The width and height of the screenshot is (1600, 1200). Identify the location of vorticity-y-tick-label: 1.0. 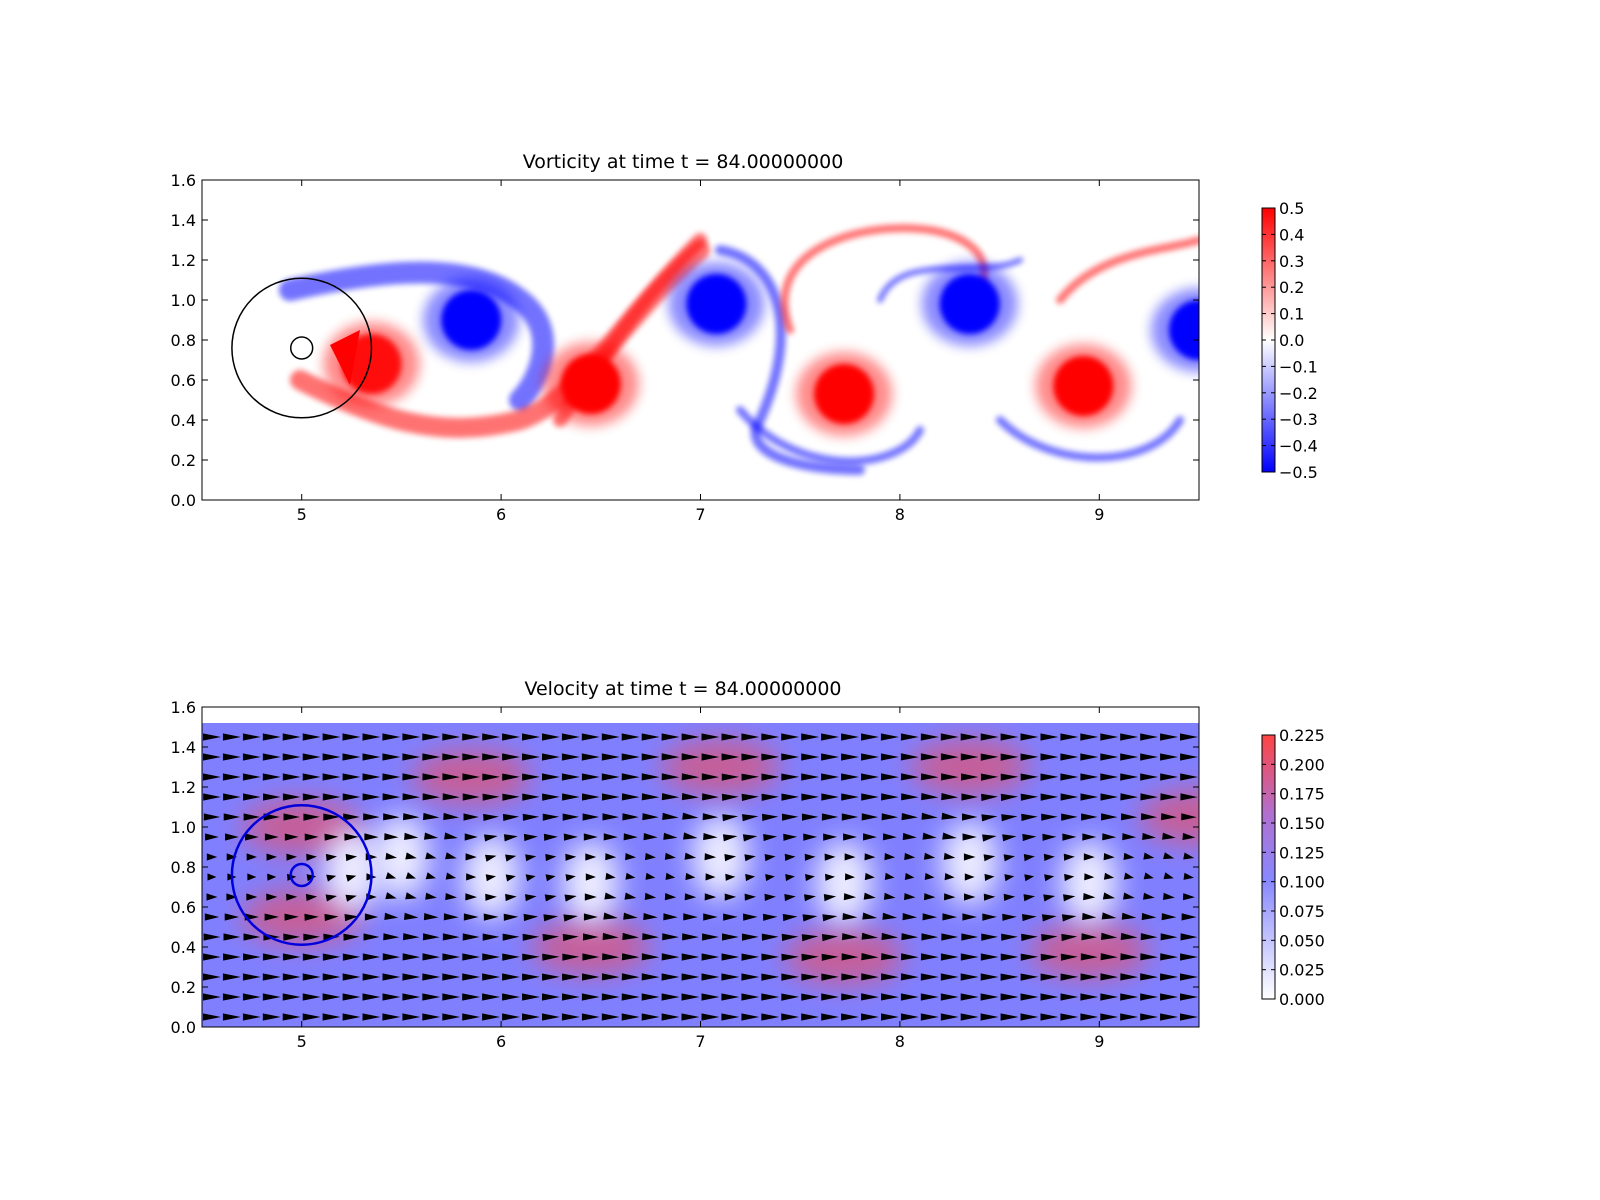
(183, 300).